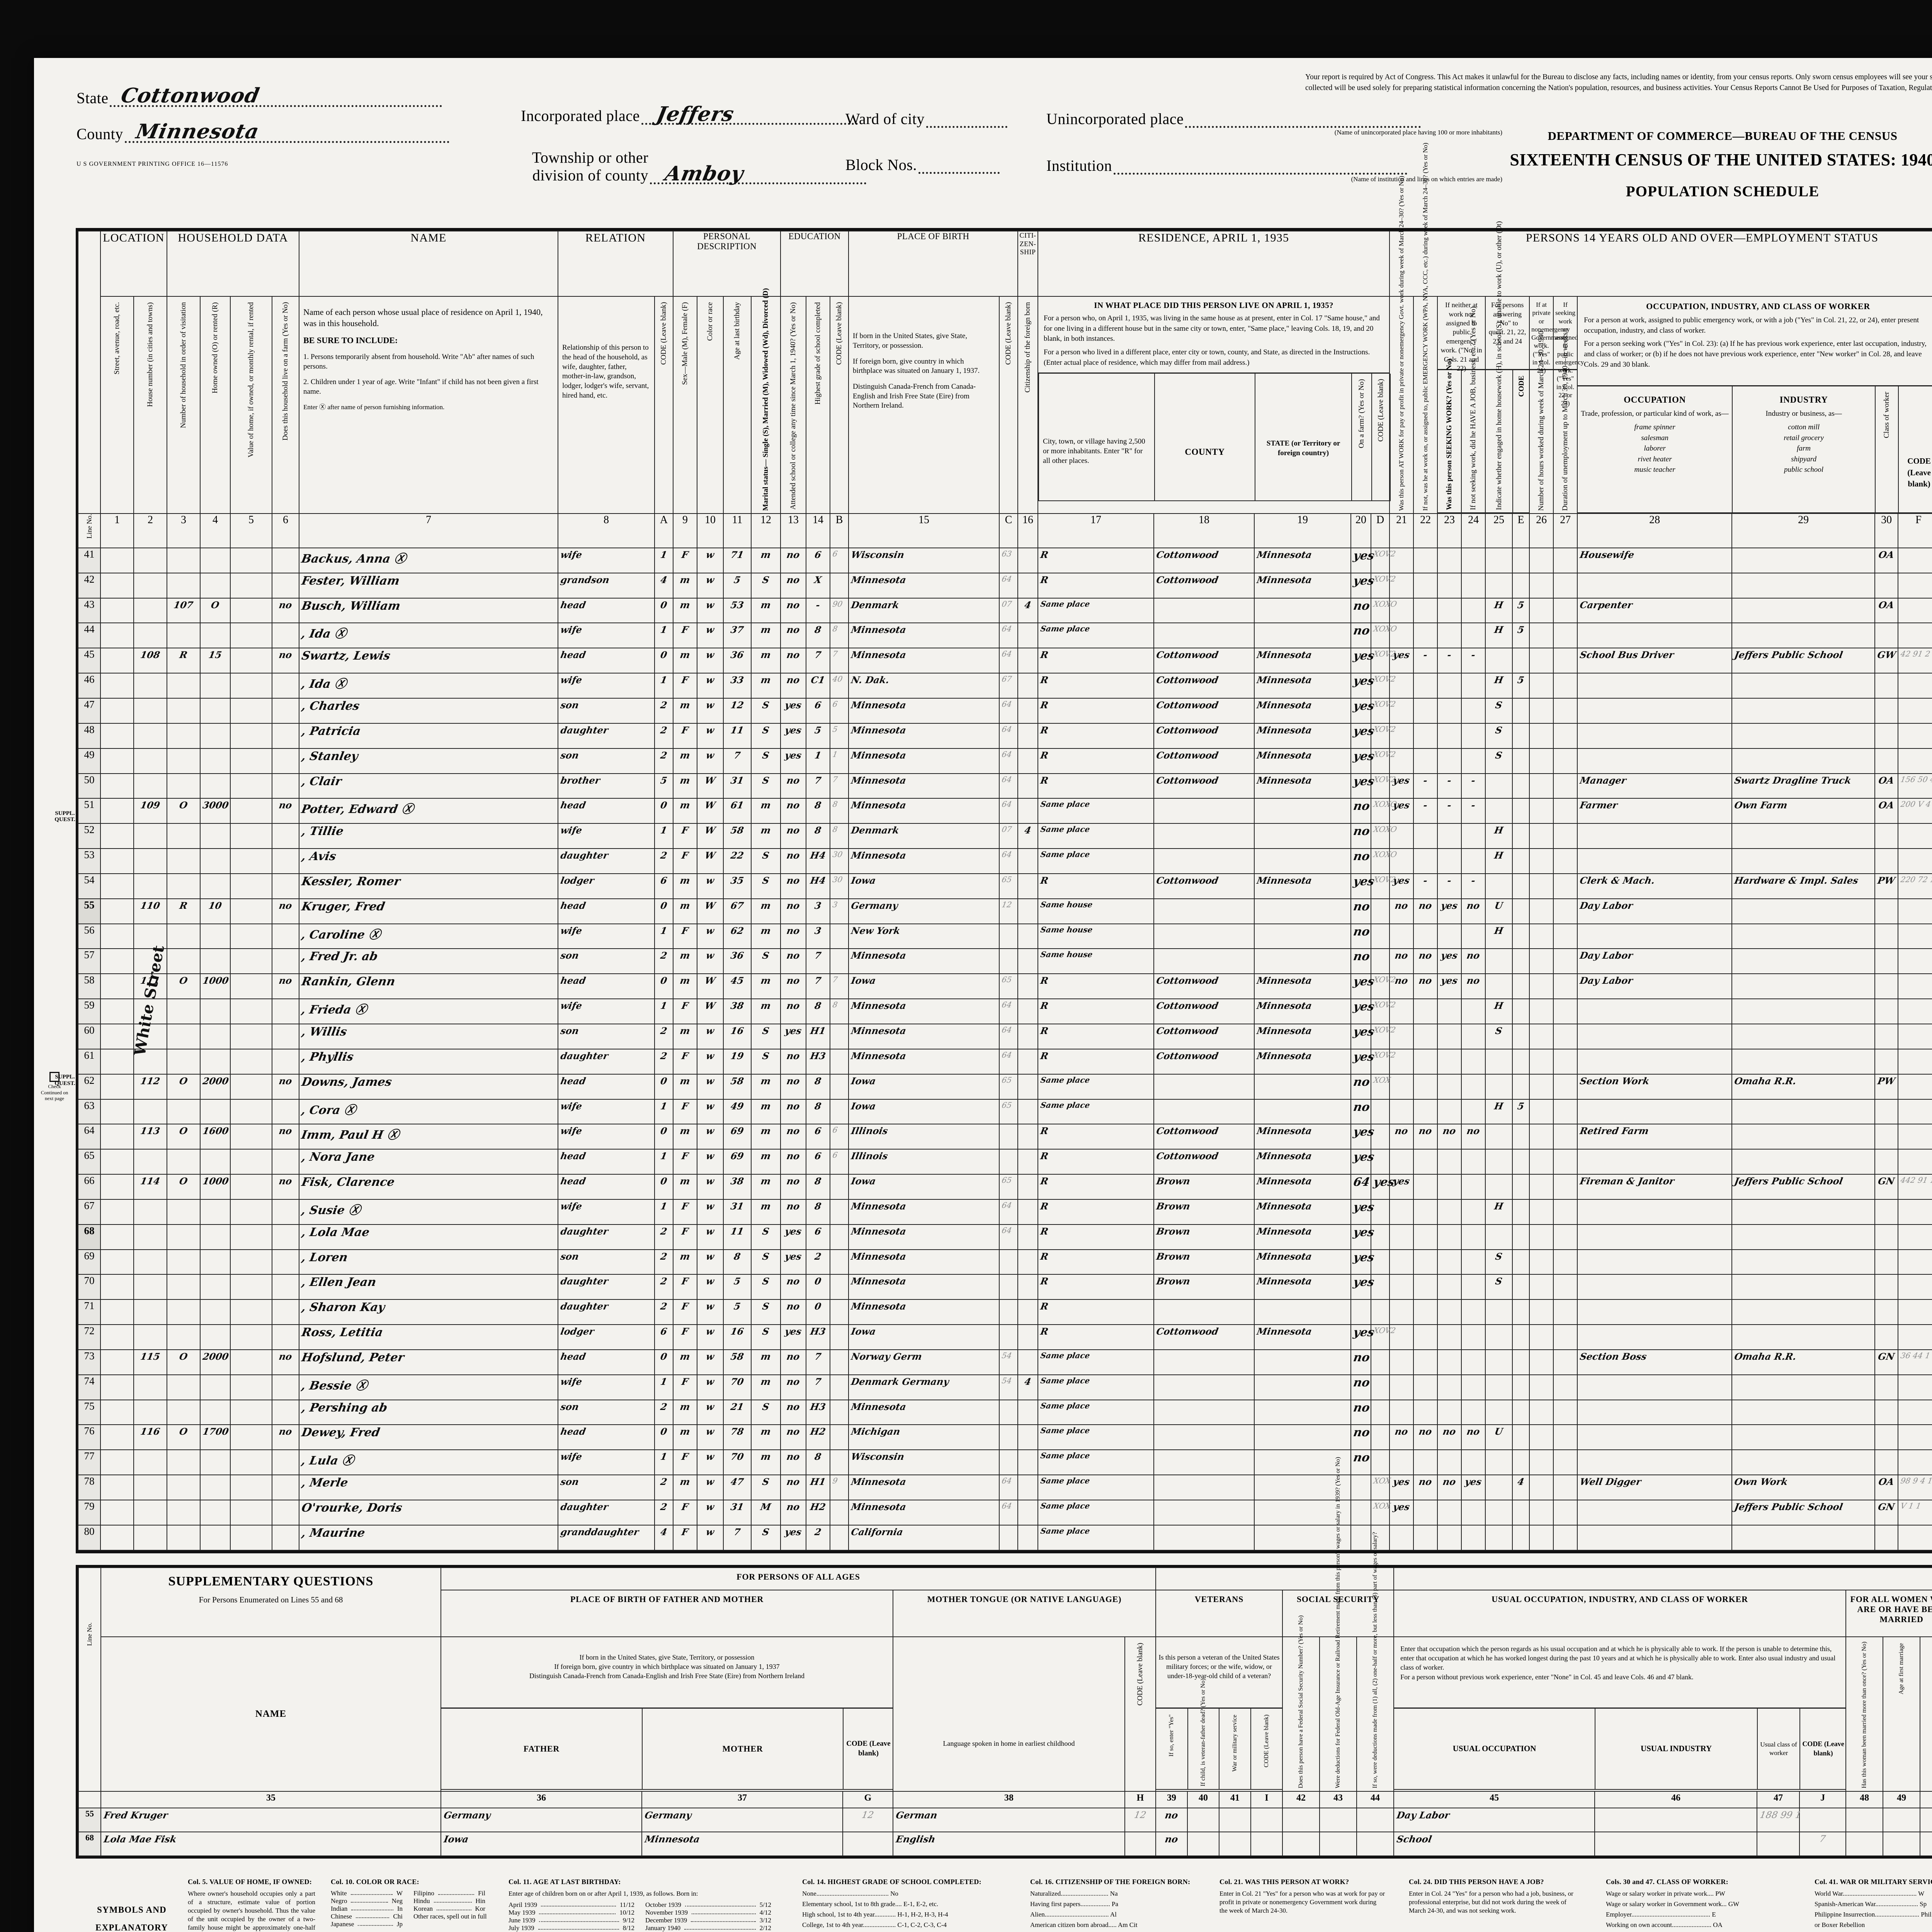 The width and height of the screenshot is (1932, 1932). Describe the element at coordinates (117, 711) in the screenshot. I see `cell-street` at that location.